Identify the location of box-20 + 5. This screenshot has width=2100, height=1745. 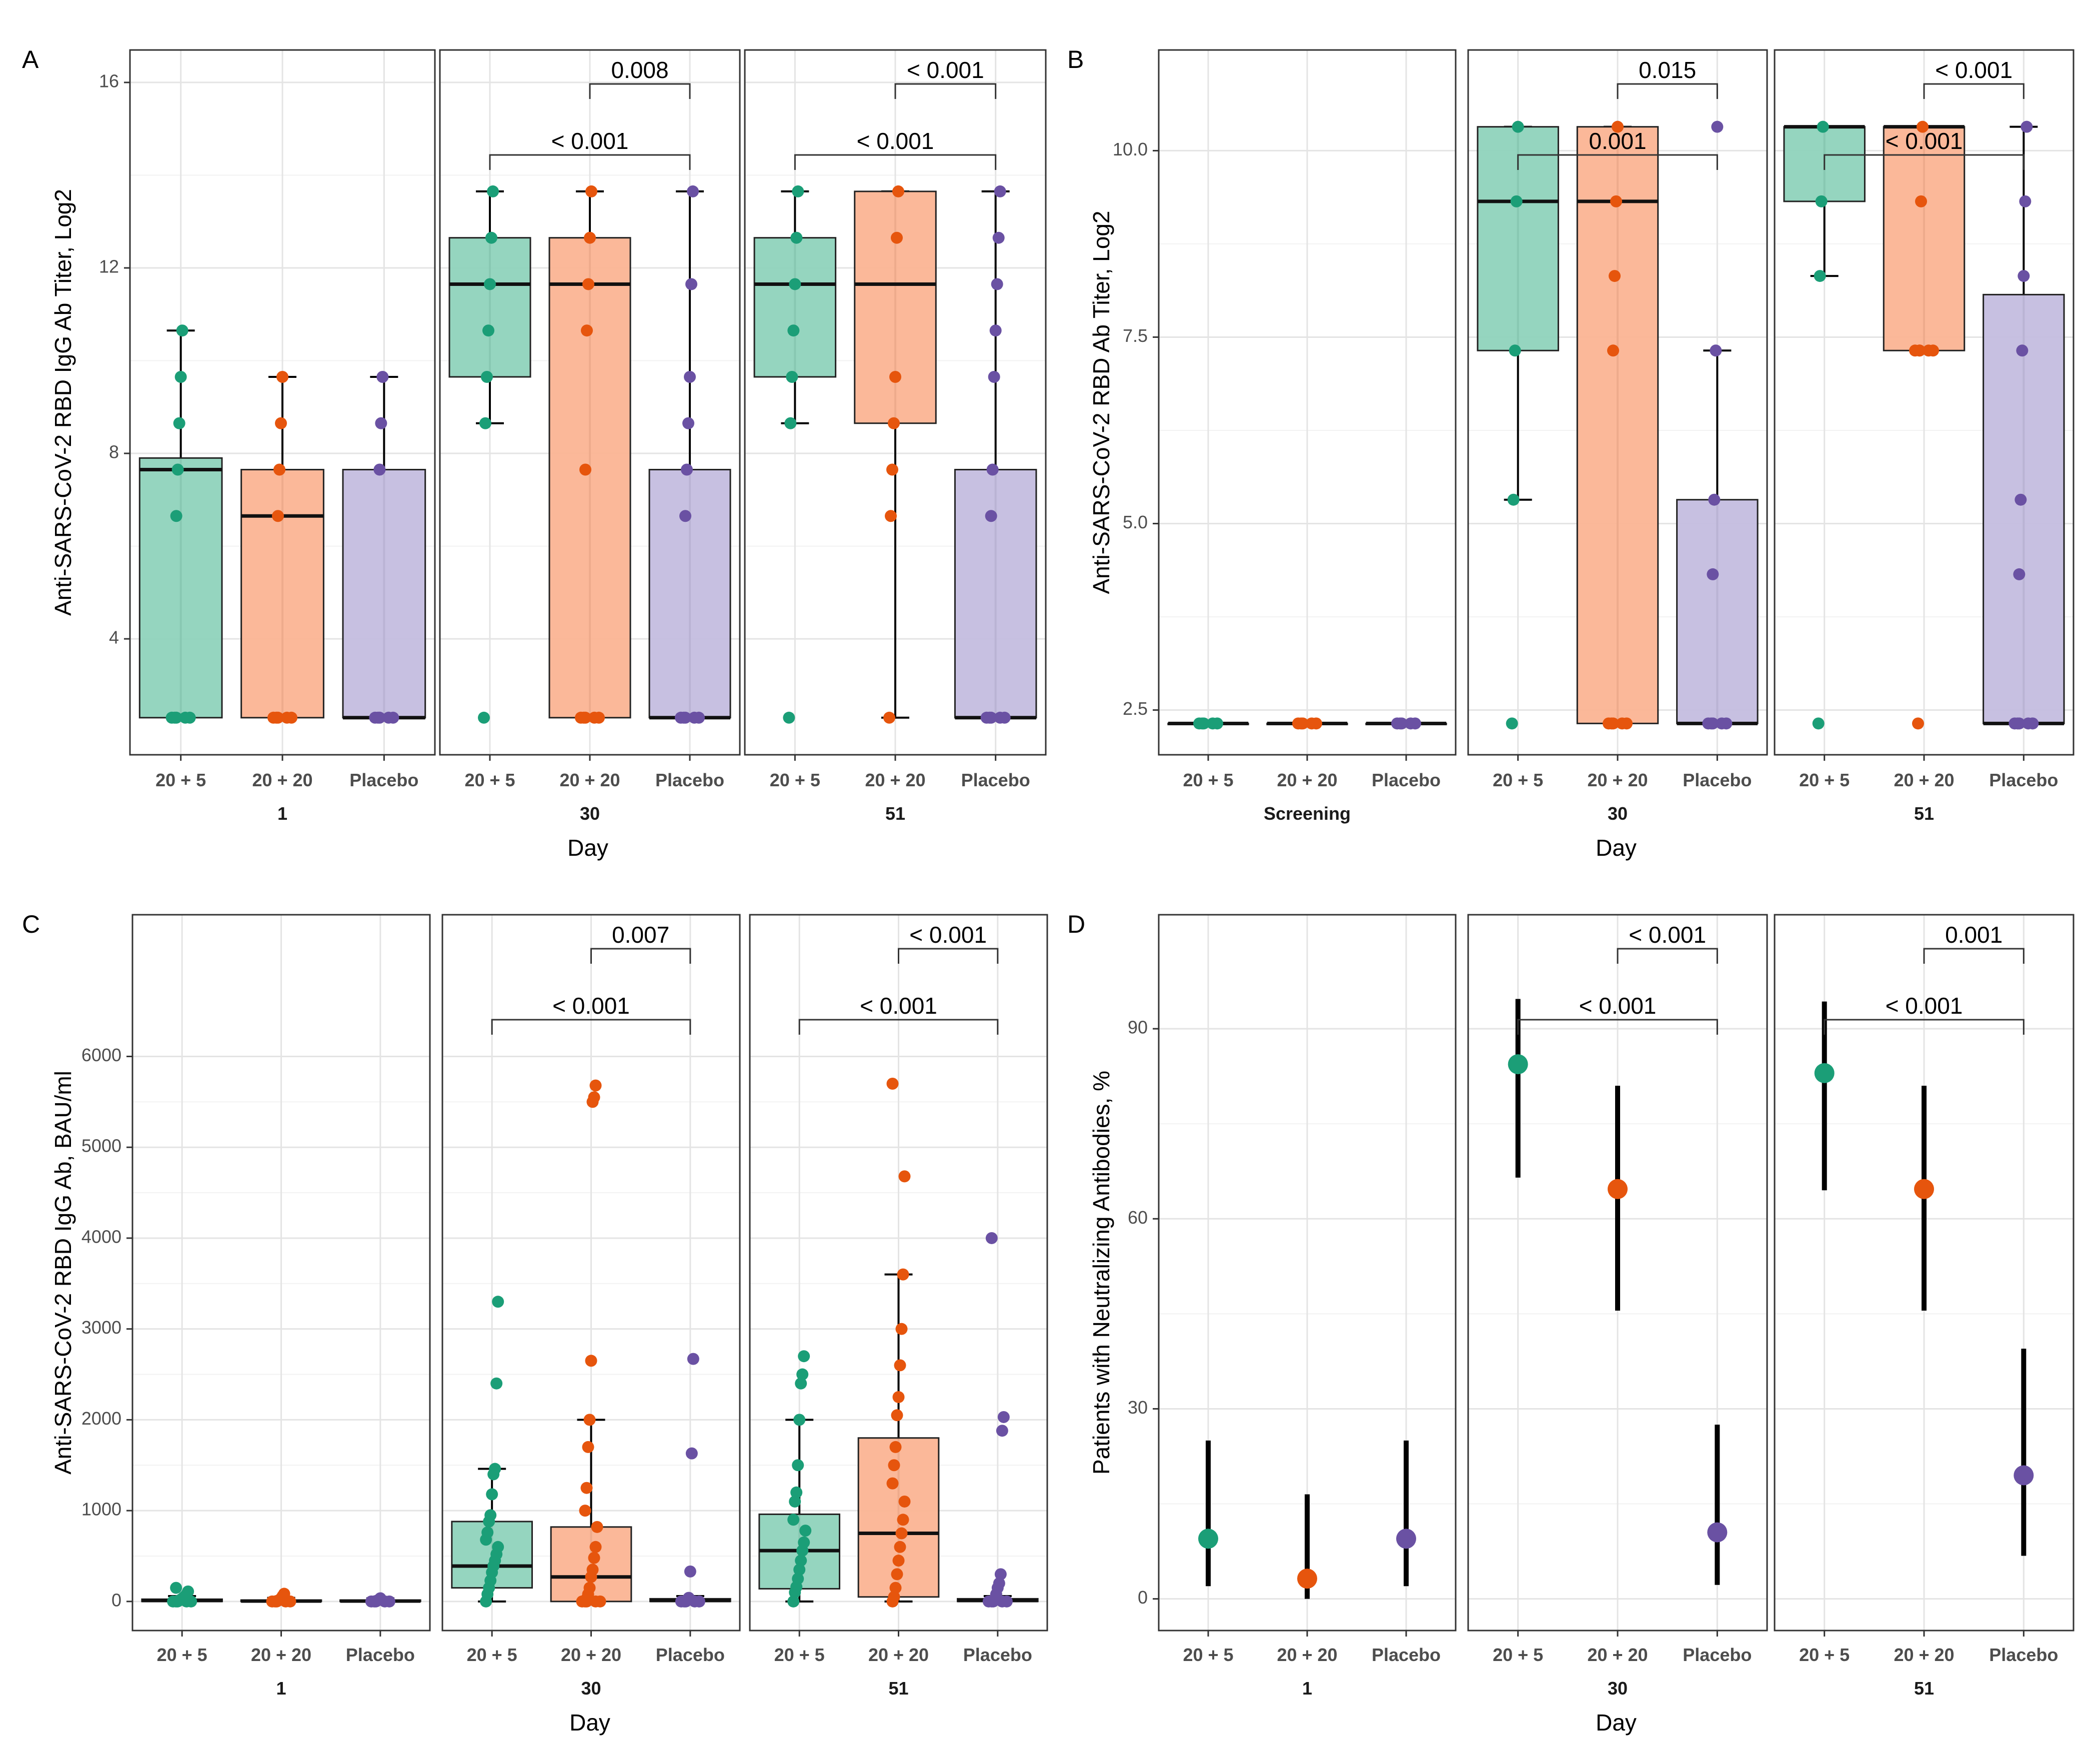
(489, 307).